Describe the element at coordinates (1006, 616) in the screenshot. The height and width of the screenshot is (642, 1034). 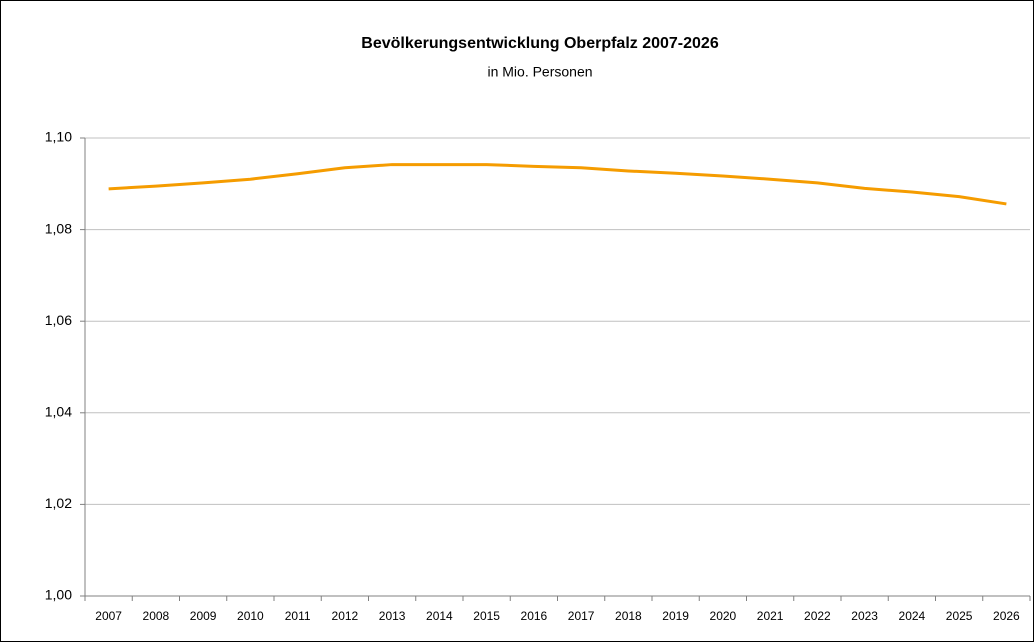
I see `x-tick-label: 2026` at that location.